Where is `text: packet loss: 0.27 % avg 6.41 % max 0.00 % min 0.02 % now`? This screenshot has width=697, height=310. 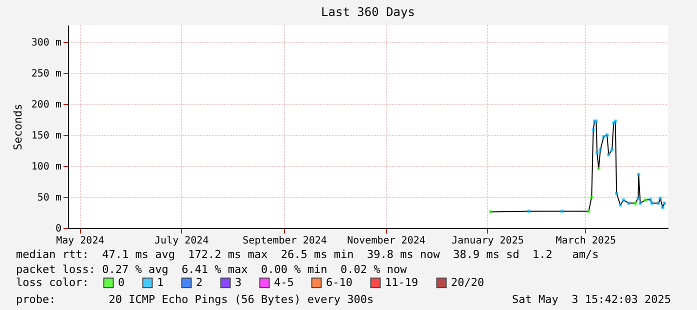 text: packet loss: 0.27 % avg 6.41 % max 0.00 % min 0.02 % now is located at coordinates (211, 269).